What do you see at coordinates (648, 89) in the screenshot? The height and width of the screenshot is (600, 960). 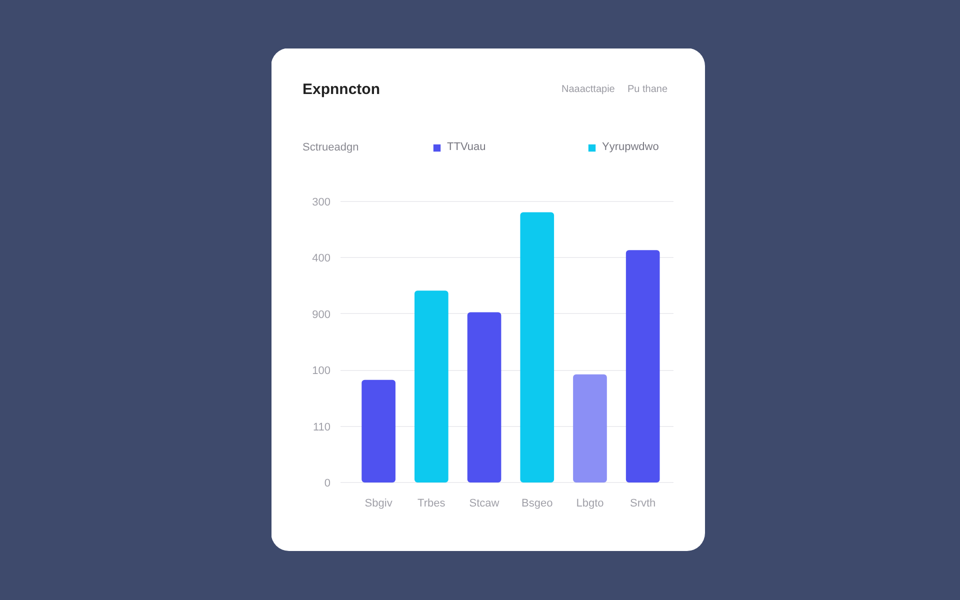 I see `text: Pu thane` at bounding box center [648, 89].